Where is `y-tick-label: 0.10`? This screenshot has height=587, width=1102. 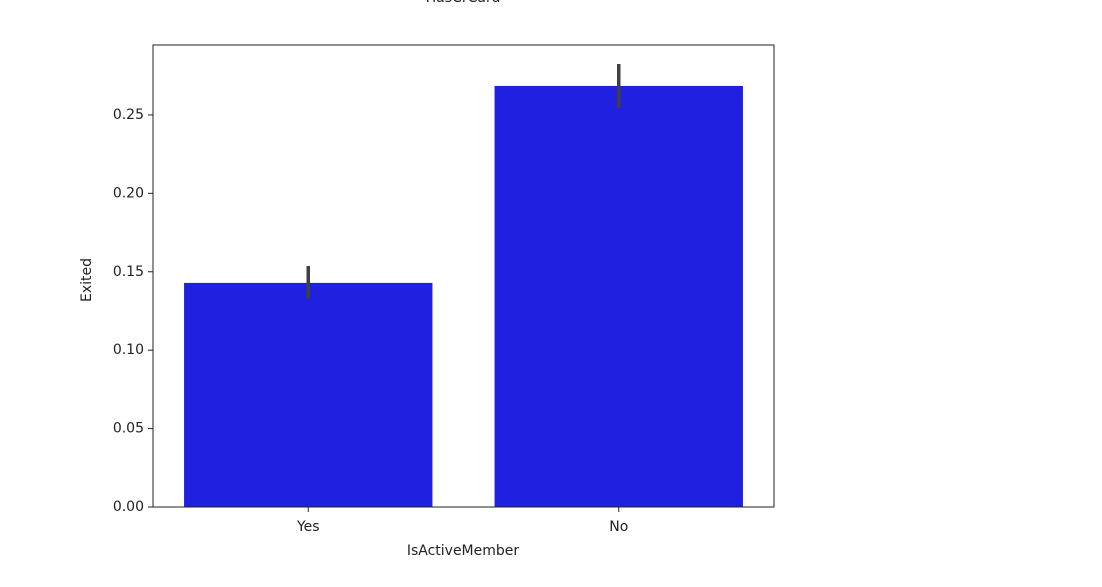 y-tick-label: 0.10 is located at coordinates (128, 350).